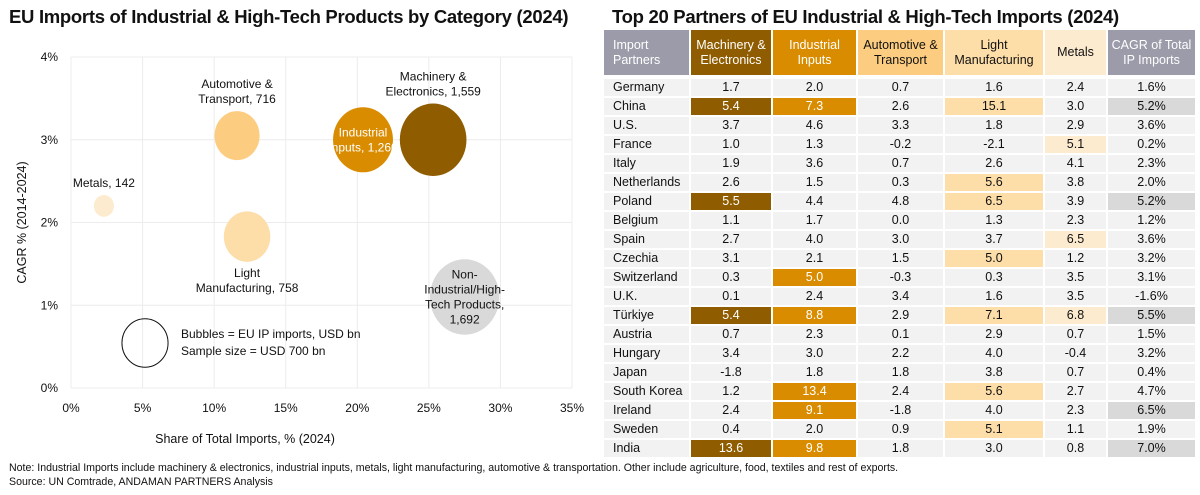  What do you see at coordinates (731, 240) in the screenshot?
I see `table-cell: 2.7` at bounding box center [731, 240].